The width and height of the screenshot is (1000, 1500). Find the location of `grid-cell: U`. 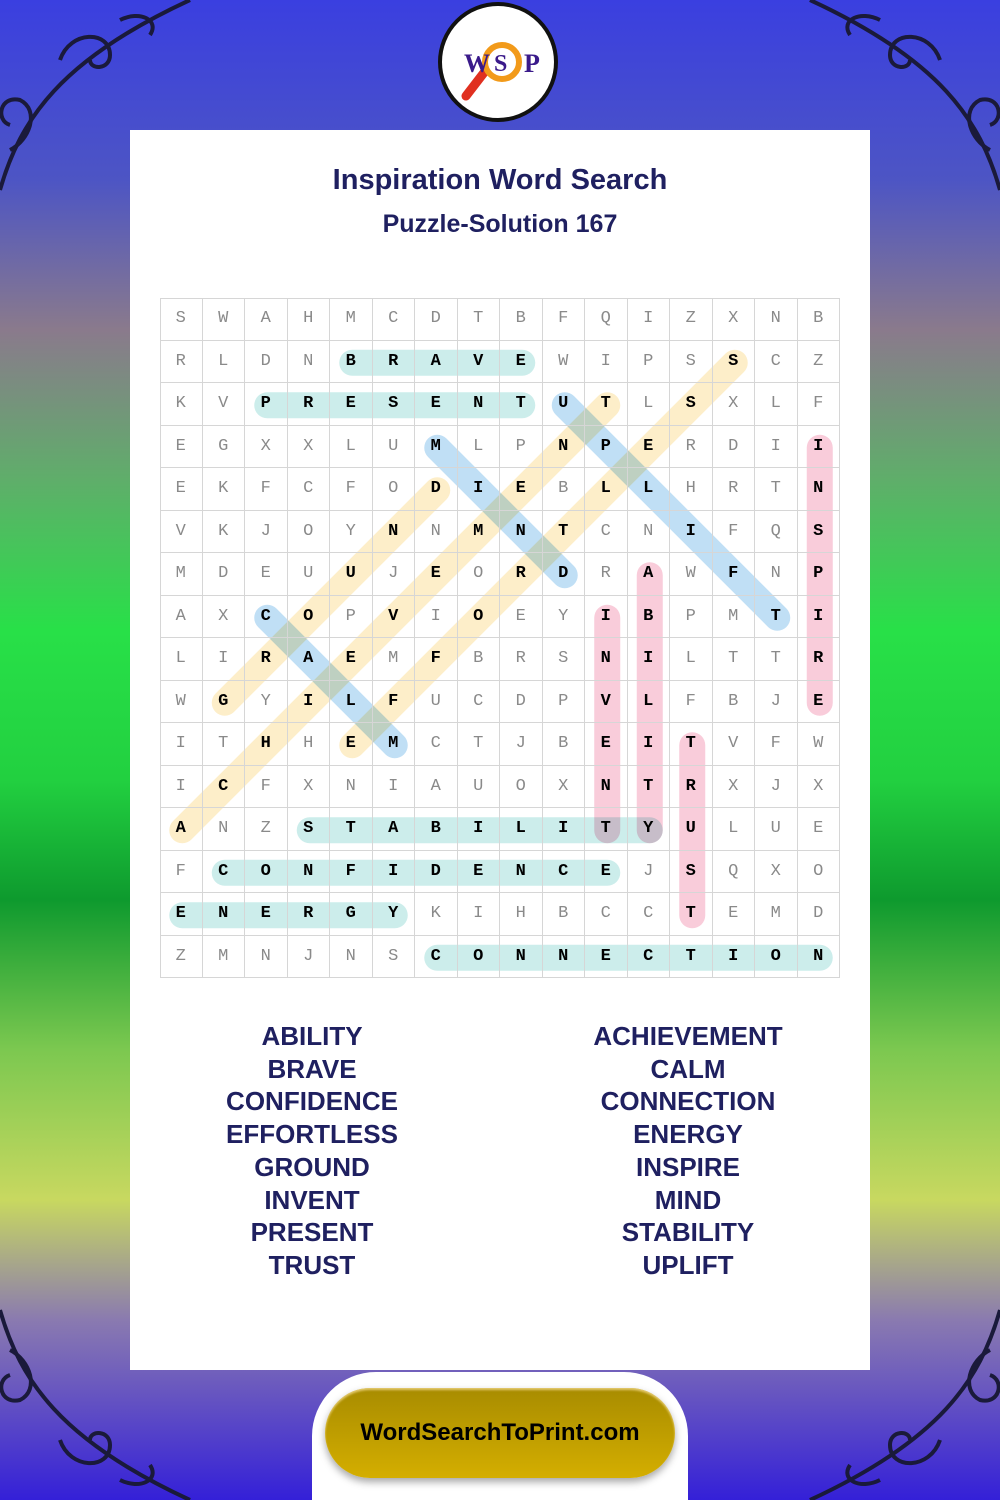

grid-cell: U is located at coordinates (478, 786).